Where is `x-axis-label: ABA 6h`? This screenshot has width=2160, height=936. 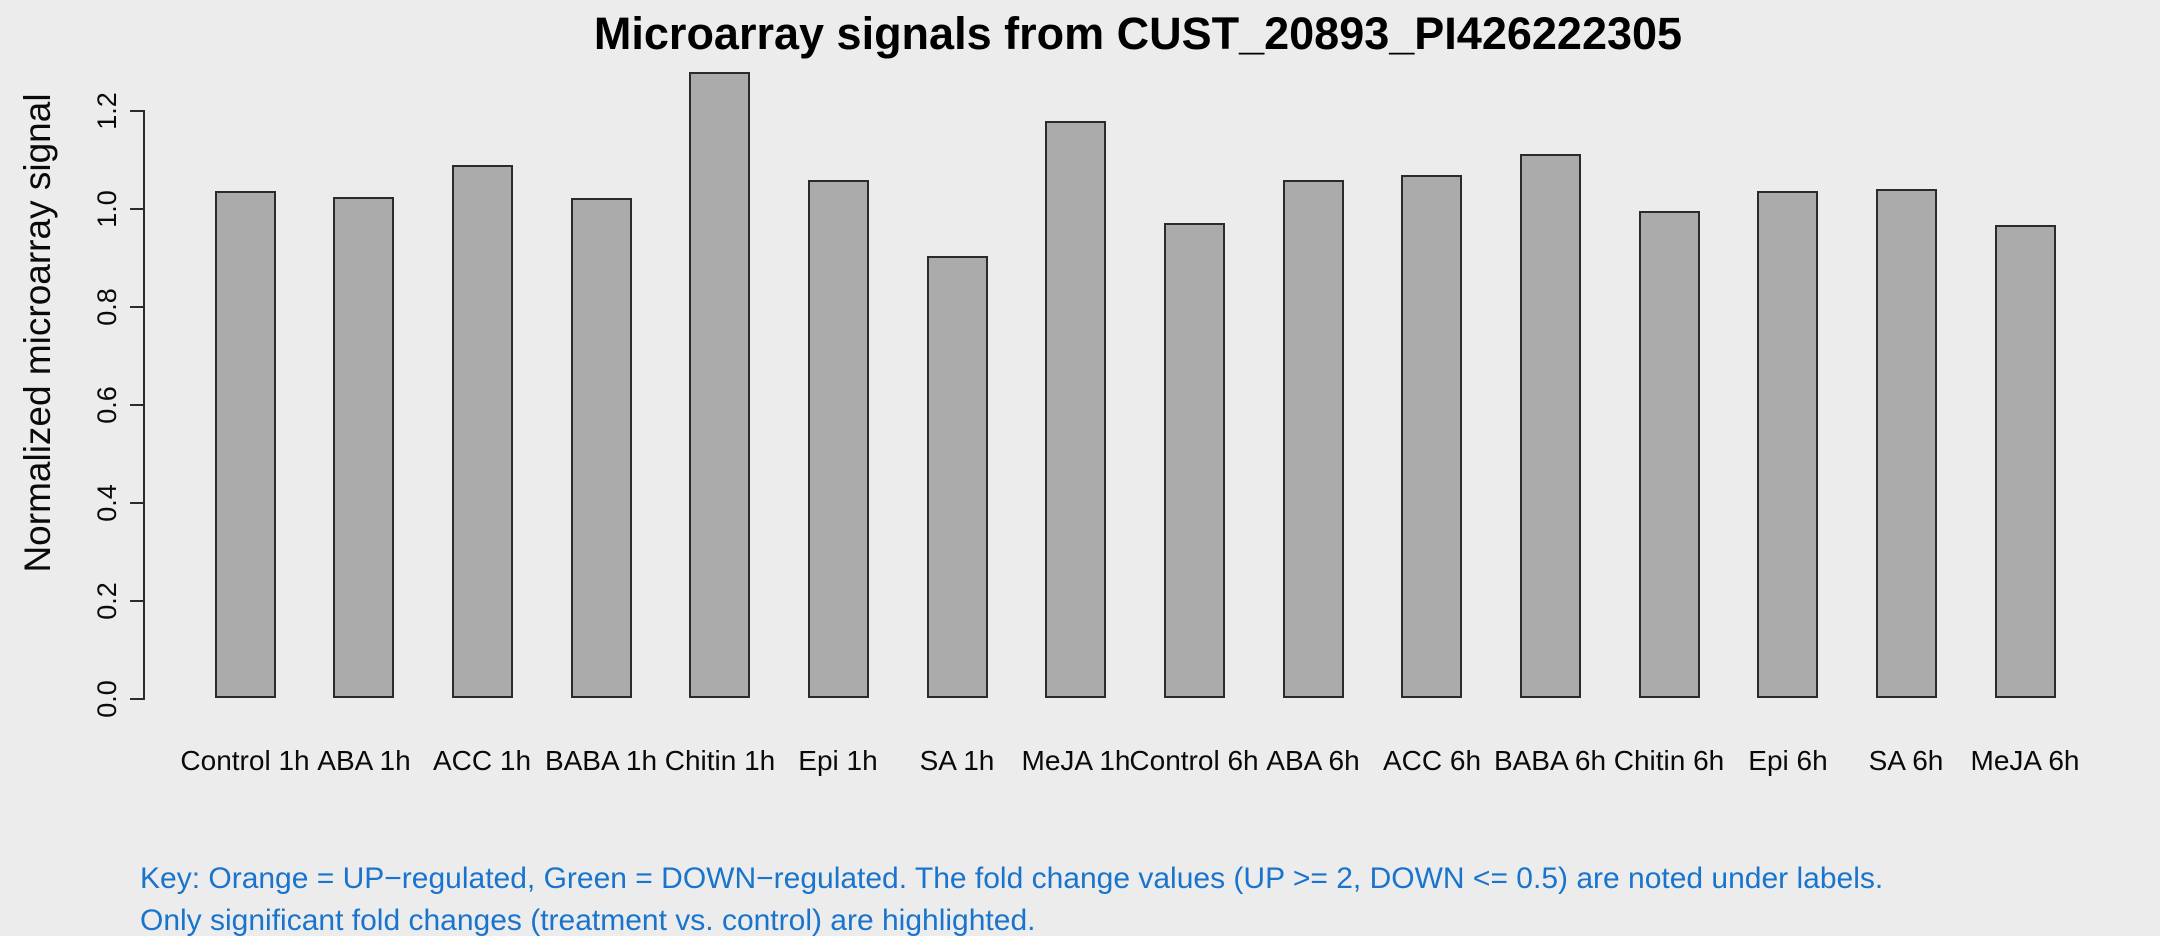
x-axis-label: ABA 6h is located at coordinates (1313, 760).